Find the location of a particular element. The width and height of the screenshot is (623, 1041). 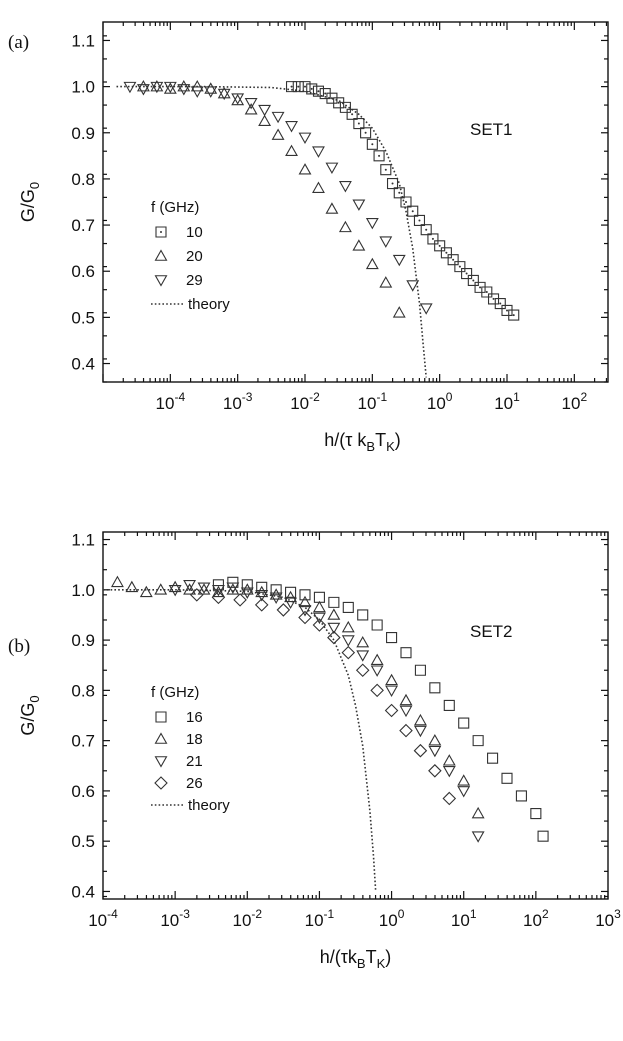

legend-label: 20 is located at coordinates (194, 256).